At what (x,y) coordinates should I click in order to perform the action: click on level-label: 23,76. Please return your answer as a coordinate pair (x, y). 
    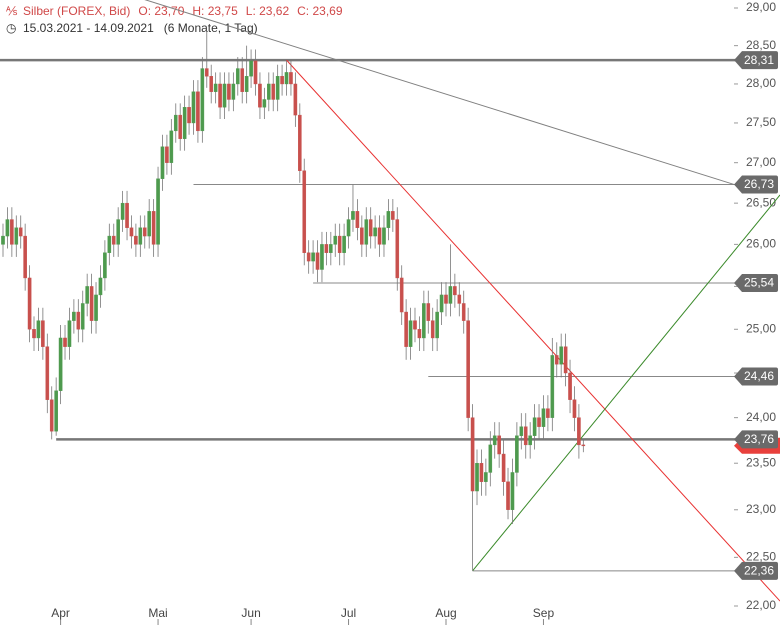
    Looking at the image, I should click on (759, 439).